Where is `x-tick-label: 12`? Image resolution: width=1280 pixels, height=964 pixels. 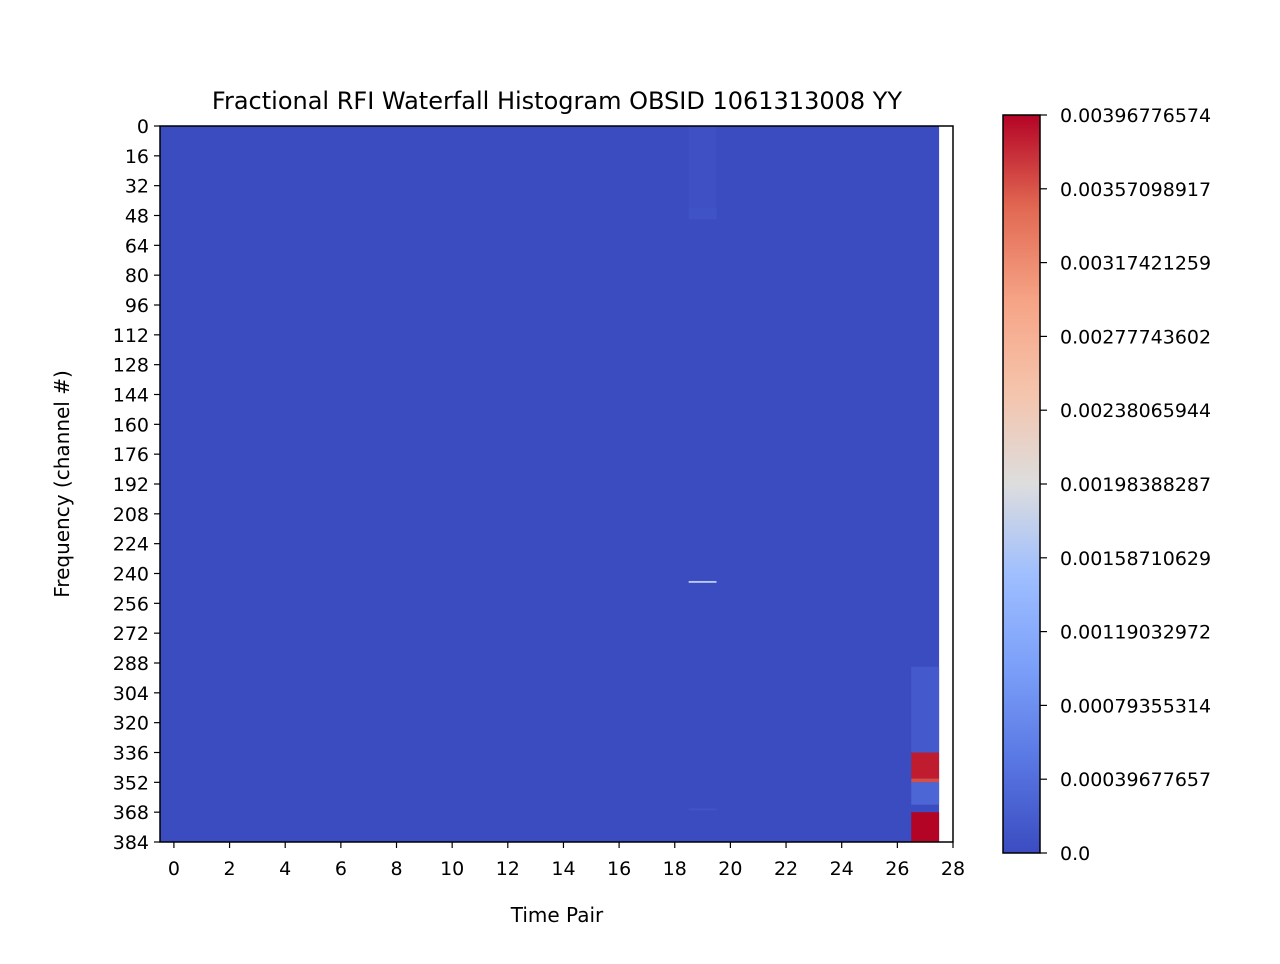
x-tick-label: 12 is located at coordinates (508, 869).